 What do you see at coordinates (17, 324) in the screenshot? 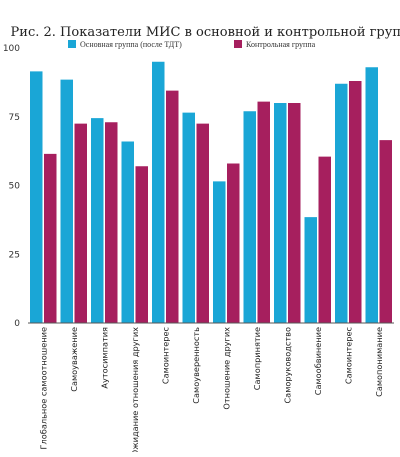
I see `y-tick-label: 0` at bounding box center [17, 324].